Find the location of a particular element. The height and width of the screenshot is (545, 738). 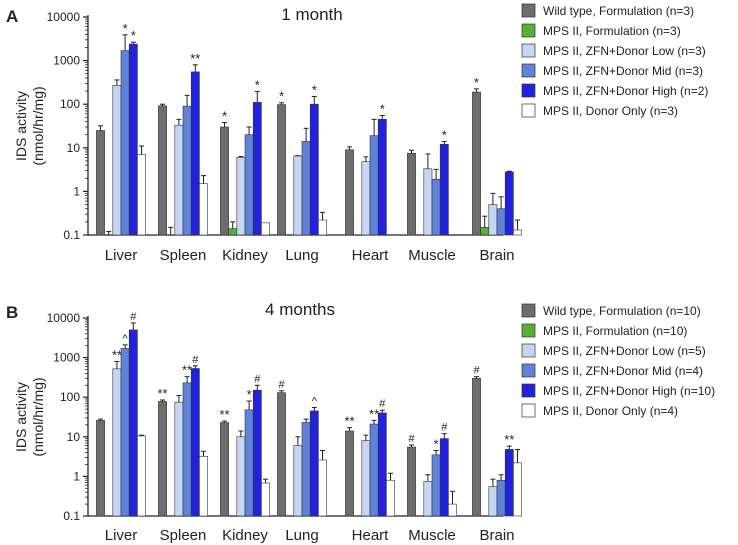

bar-heart-mid is located at coordinates (374, 185).